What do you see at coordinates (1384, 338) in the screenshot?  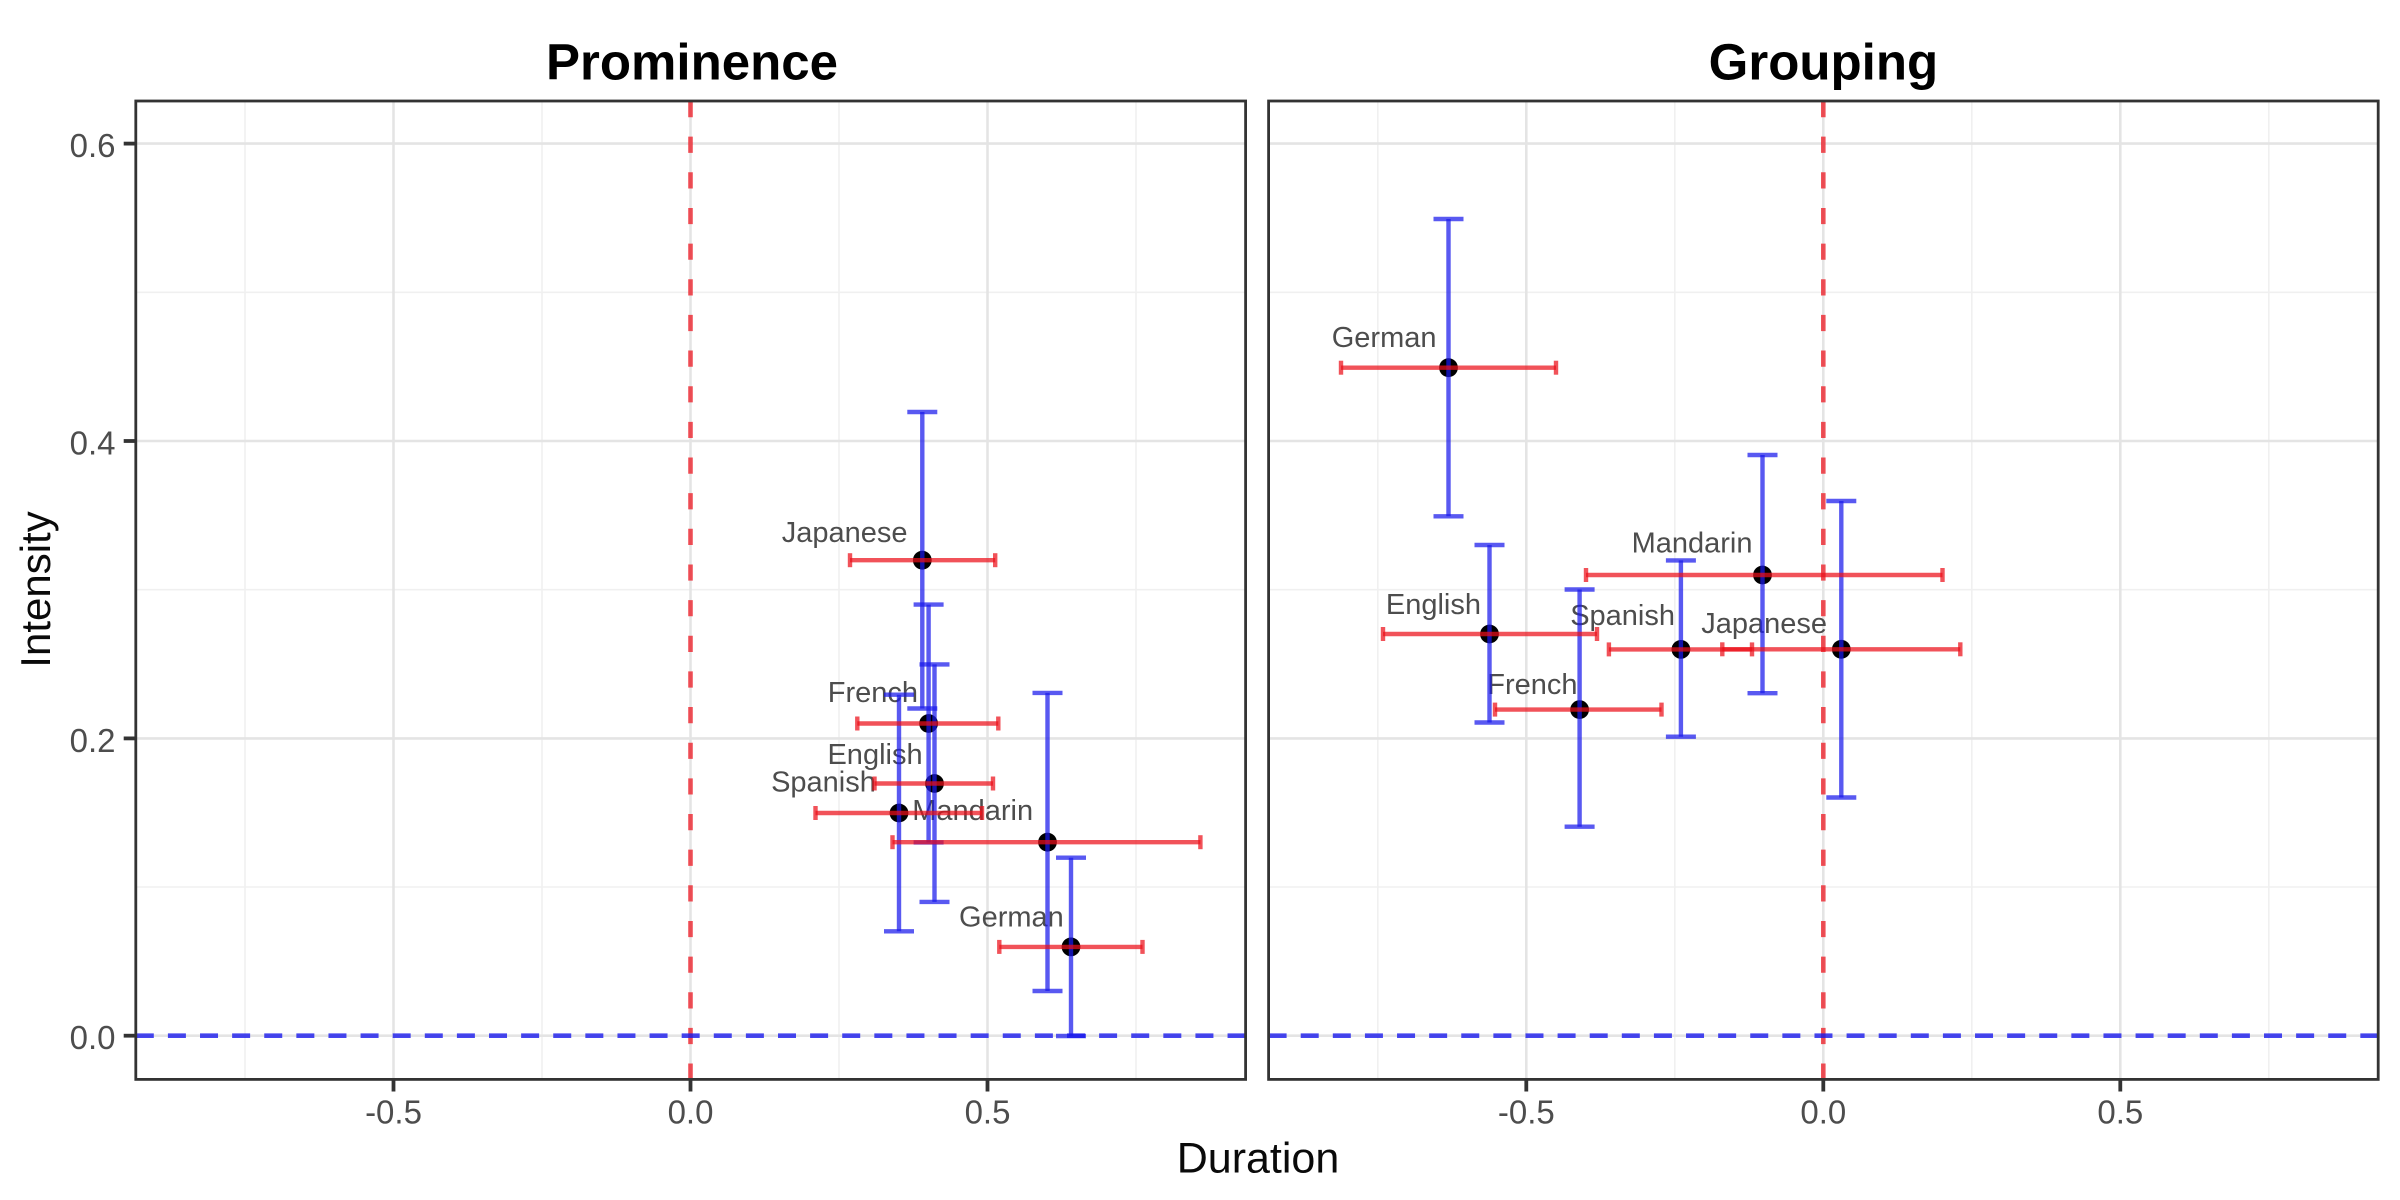 I see `svg-text: German` at bounding box center [1384, 338].